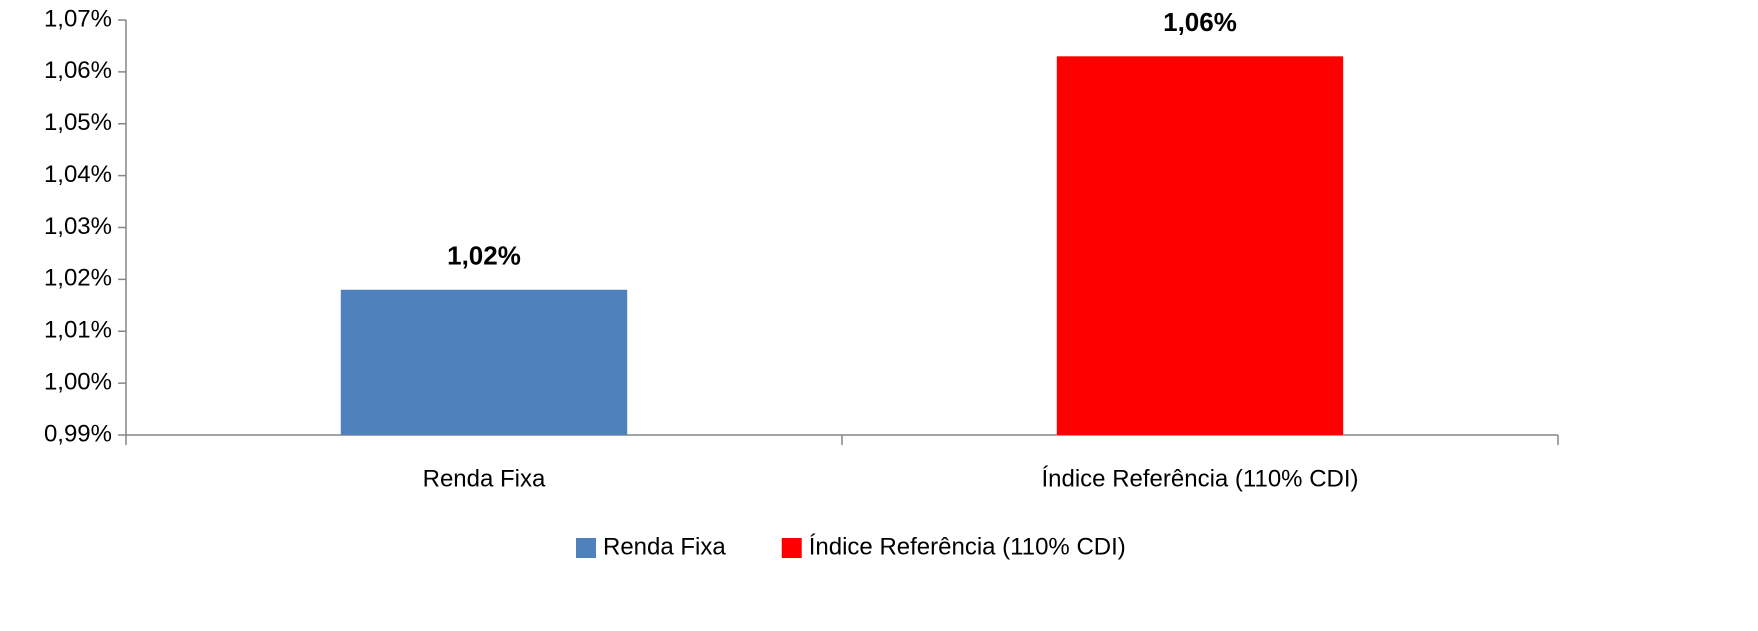  I want to click on y-tick-label: 1,00%, so click(78, 381).